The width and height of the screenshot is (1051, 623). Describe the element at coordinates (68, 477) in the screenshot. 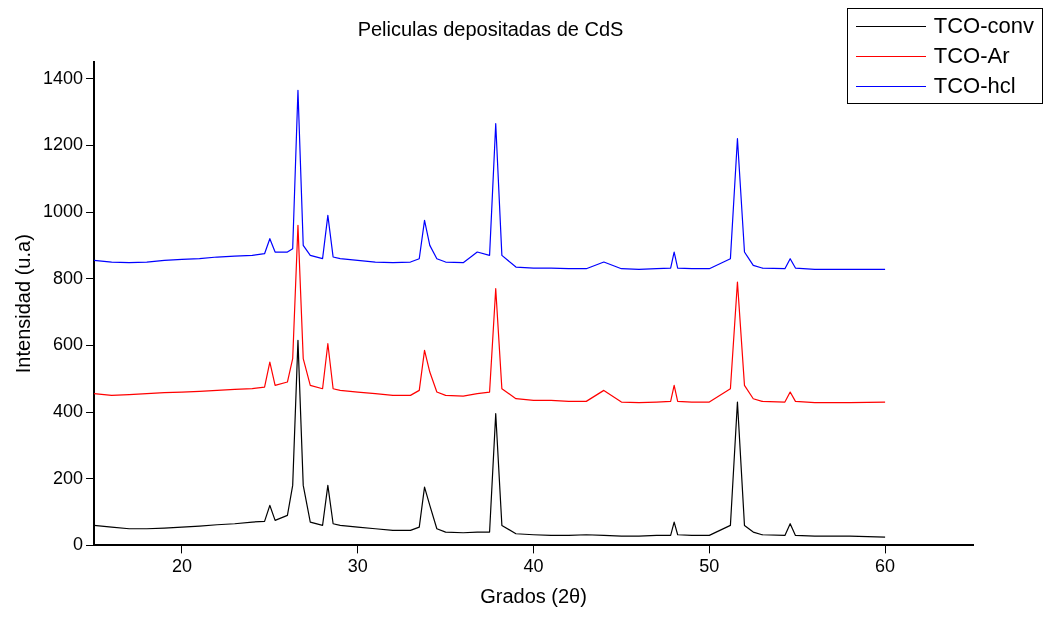

I see `y-tick-label: 200` at that location.